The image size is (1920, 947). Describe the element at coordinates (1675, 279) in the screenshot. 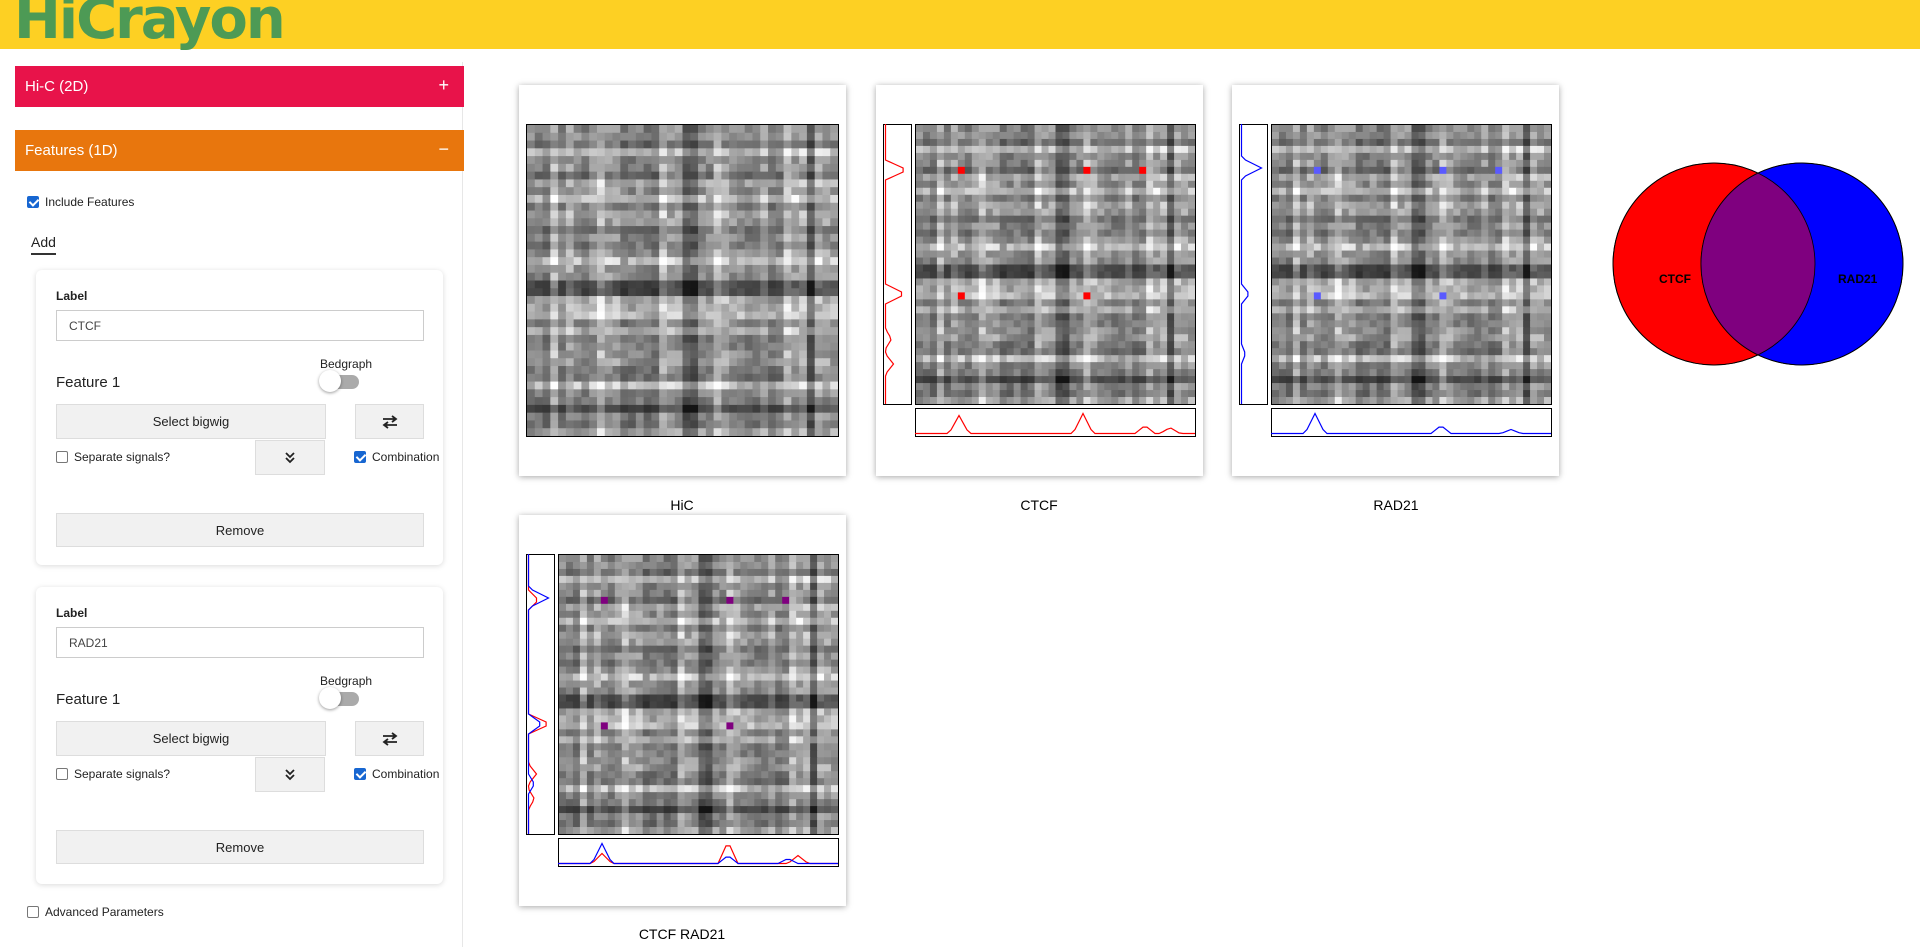

I see `venn-left-label: CTCF` at that location.